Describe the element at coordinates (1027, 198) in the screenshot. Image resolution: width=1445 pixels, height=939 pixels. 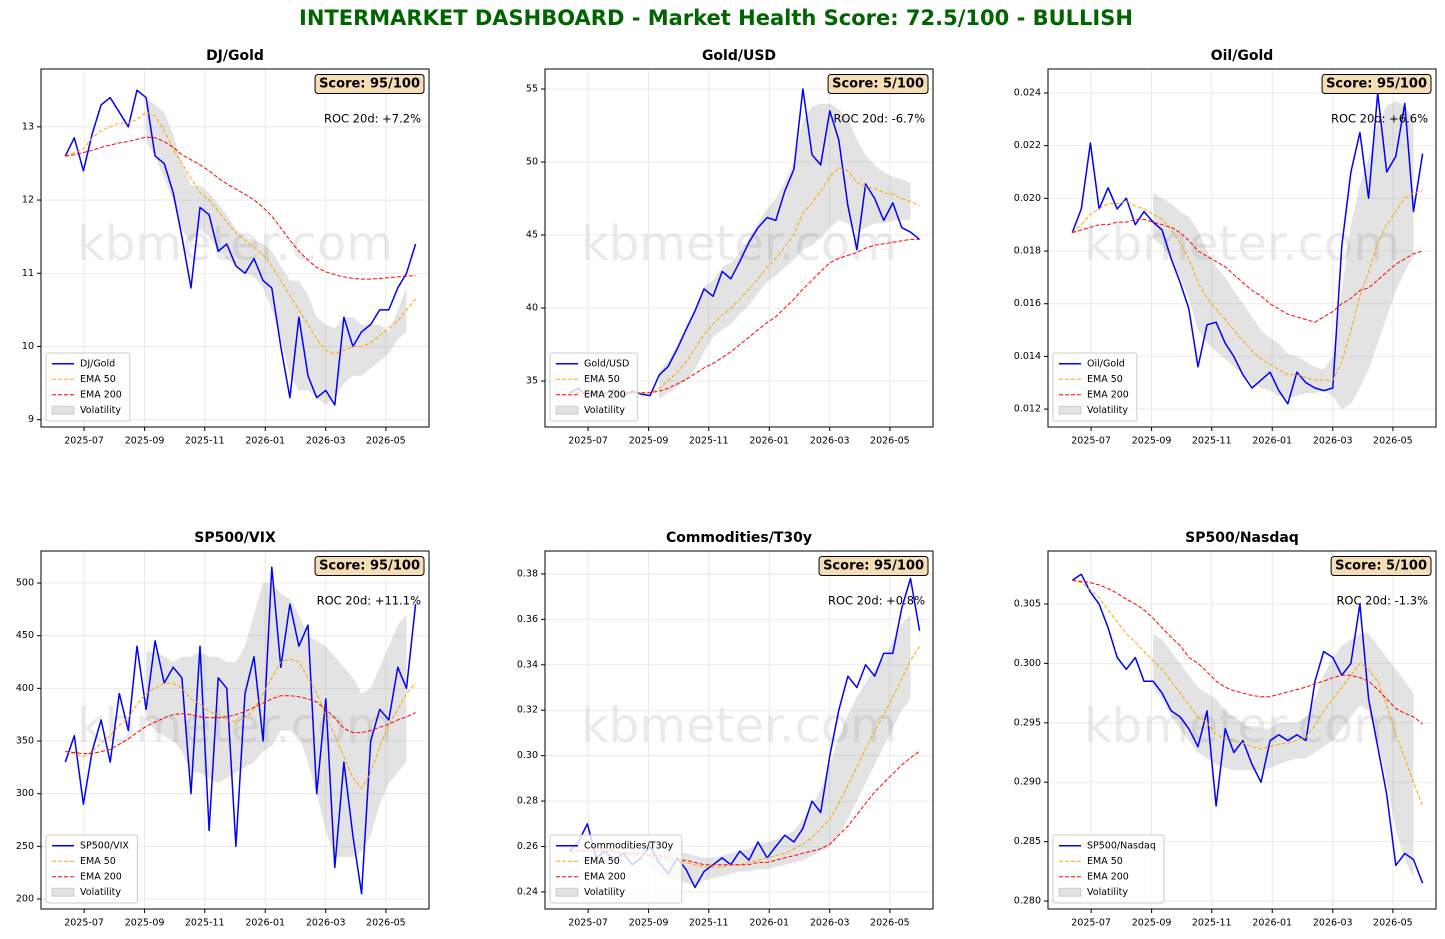
I see `y-tick-label: 0.020` at that location.